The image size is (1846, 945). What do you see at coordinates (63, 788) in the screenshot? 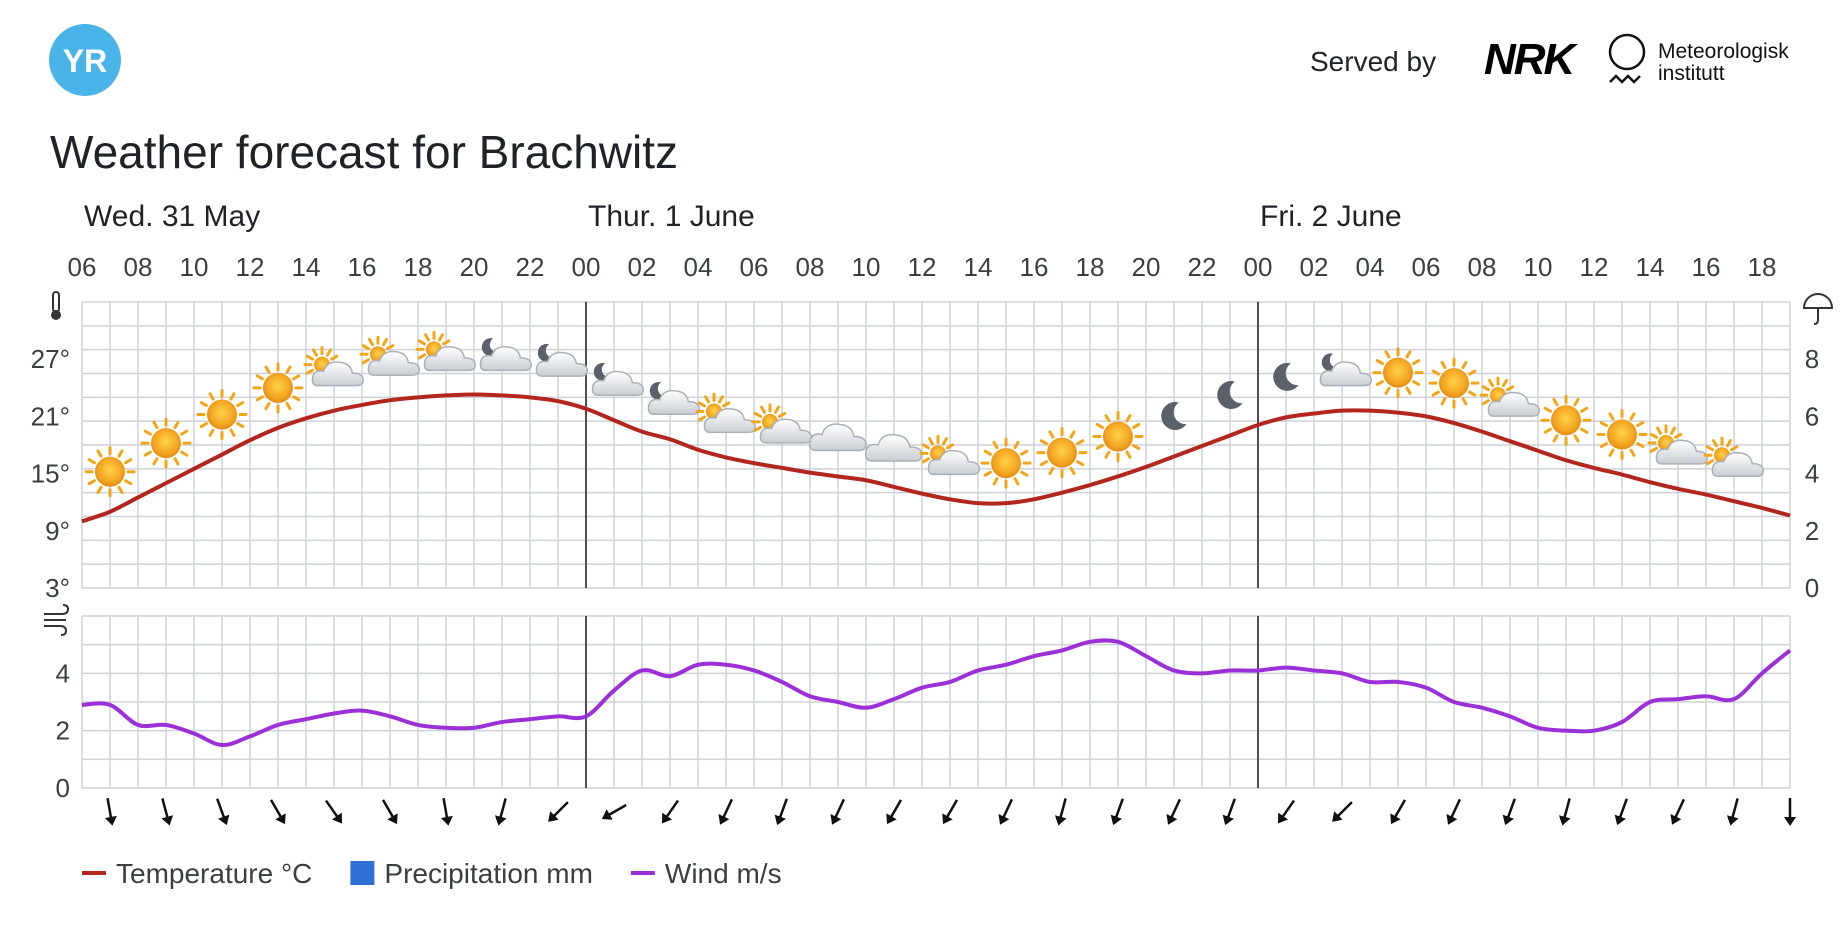
I see `wind-tick-label: 0` at bounding box center [63, 788].